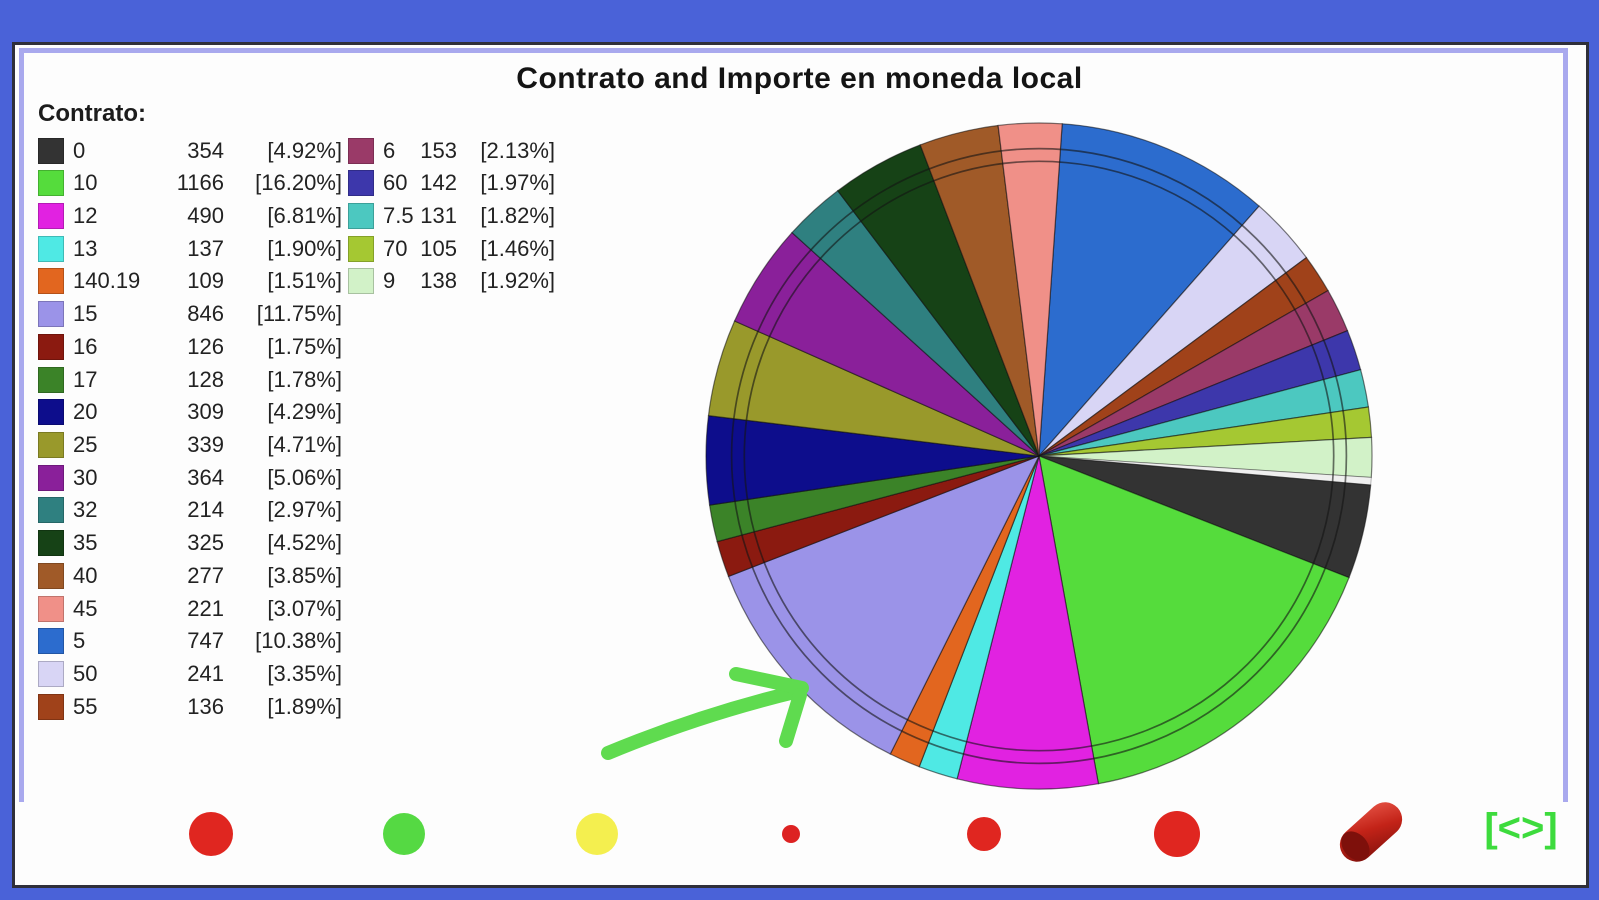  What do you see at coordinates (205, 674) in the screenshot?
I see `legend-count: 241` at bounding box center [205, 674].